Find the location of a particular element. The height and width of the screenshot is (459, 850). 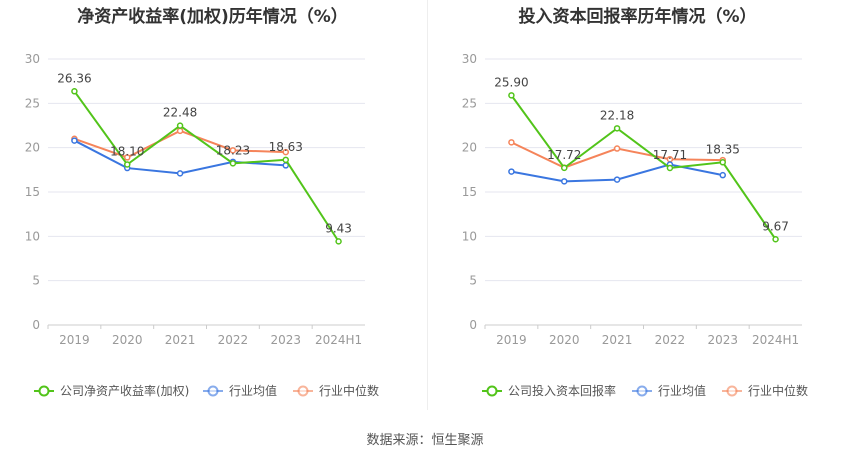

data-label: 18.23 is located at coordinates (233, 150).